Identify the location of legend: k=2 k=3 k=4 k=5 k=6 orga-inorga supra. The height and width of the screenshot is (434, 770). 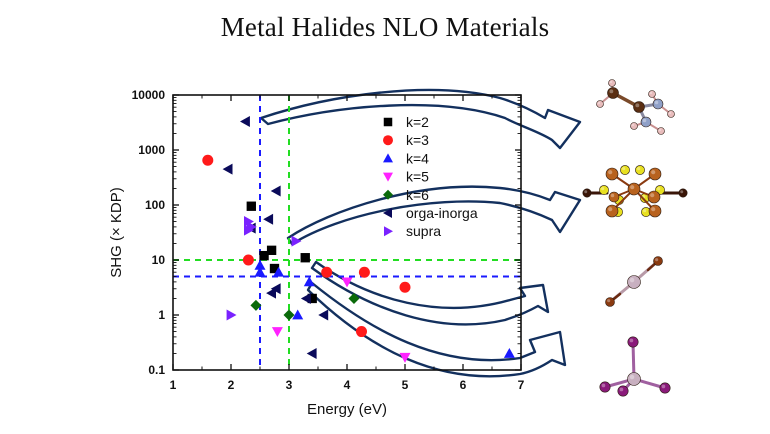
(430, 176).